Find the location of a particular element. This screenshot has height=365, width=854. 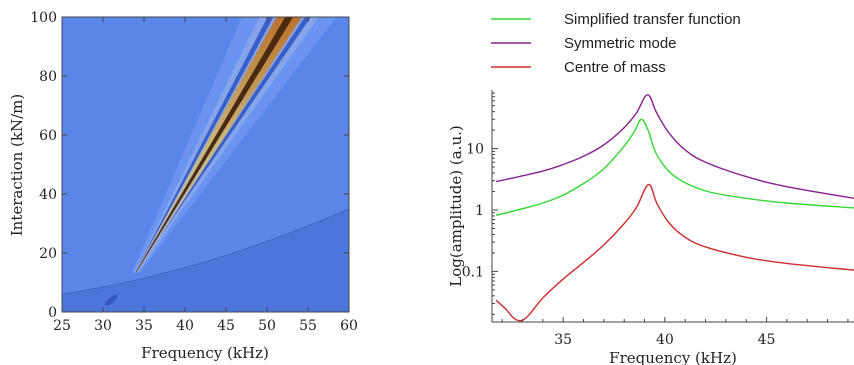

heatmap-dim-curve is located at coordinates (205, 251).